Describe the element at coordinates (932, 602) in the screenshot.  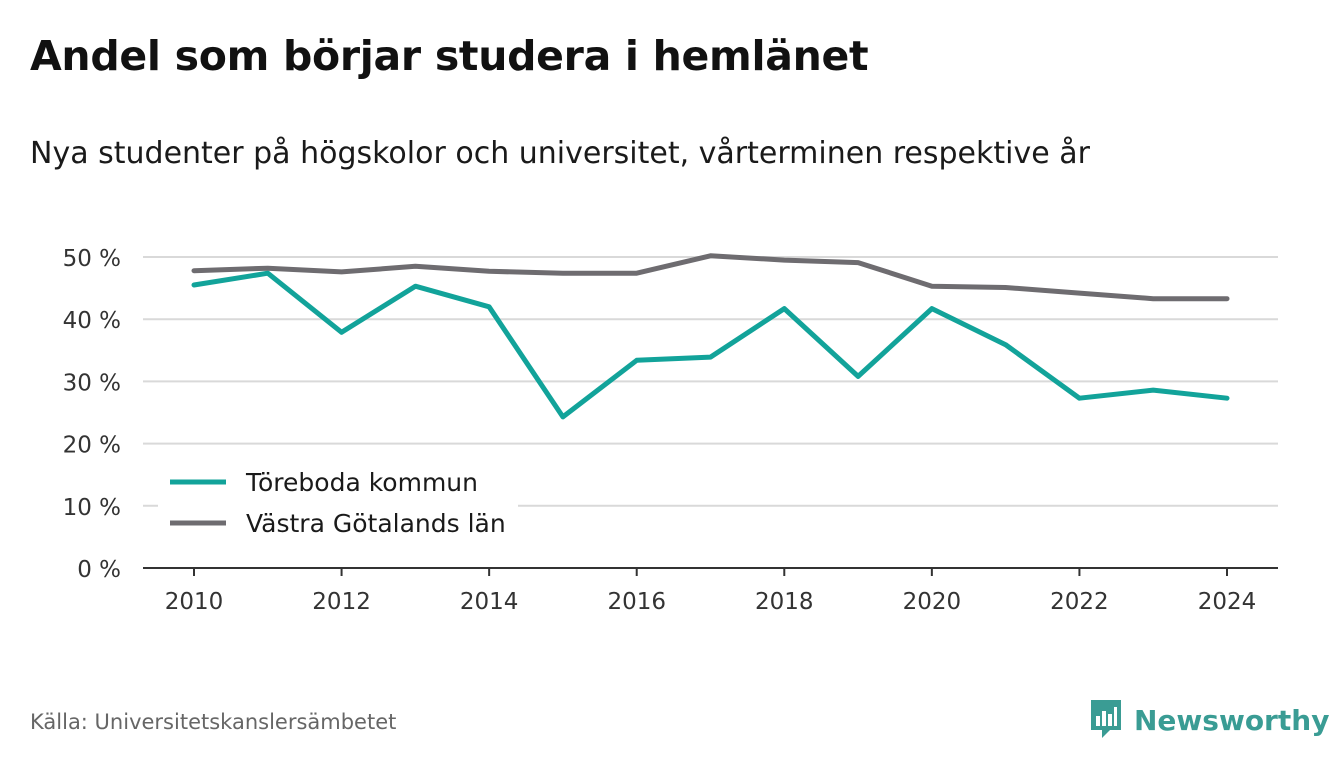
I see `x-tick-label: 2020` at that location.